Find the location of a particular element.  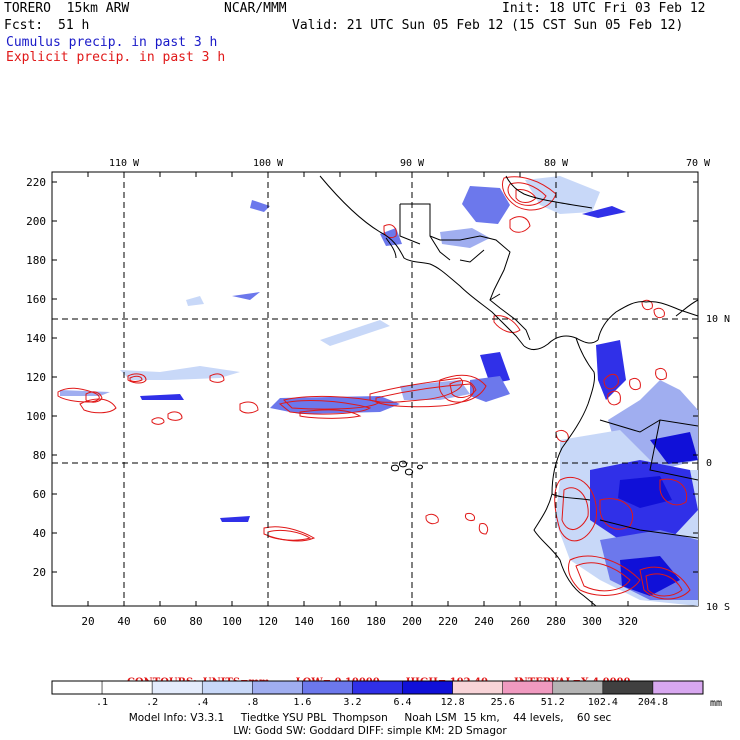

y-tick-label: 200 is located at coordinates (36, 221).